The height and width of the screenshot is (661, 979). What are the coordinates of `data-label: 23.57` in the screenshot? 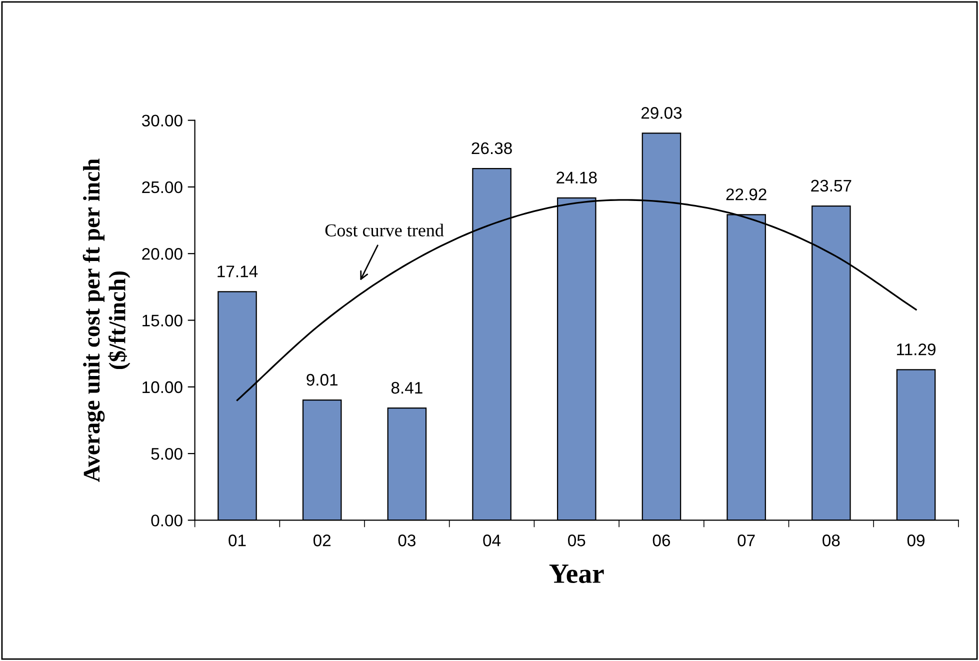 It's located at (831, 186).